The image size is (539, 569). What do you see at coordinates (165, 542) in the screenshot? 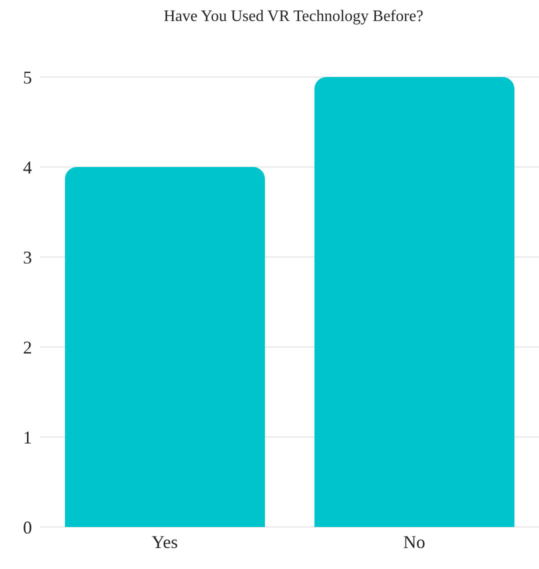
I see `x-tick-label: Yes` at bounding box center [165, 542].